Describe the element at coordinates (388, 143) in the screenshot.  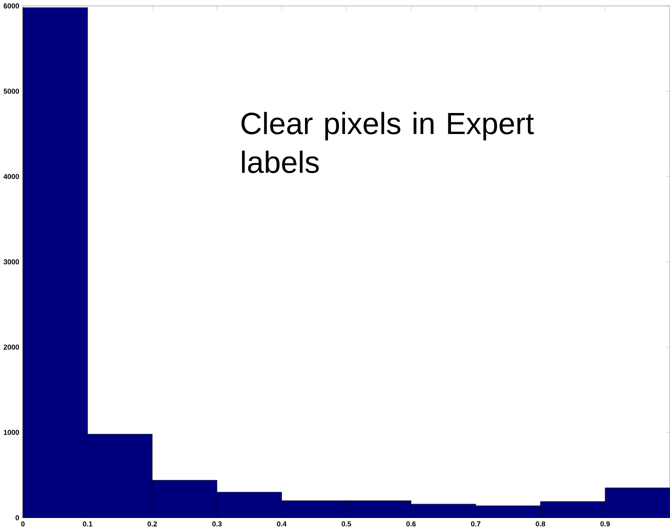
I see `annotation: Clear pixels in Expert labels` at that location.